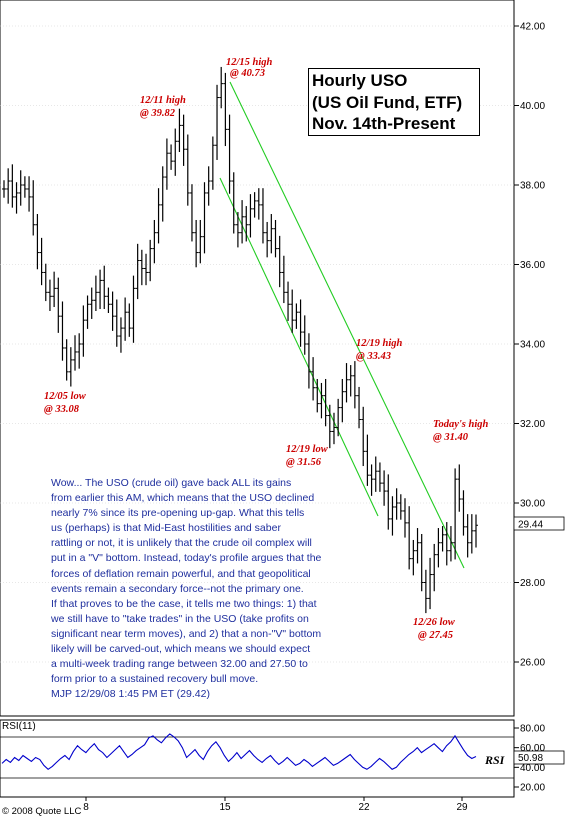 The height and width of the screenshot is (820, 571). I want to click on rsi-axis: 80.00 60.00 40.00 20.00, so click(529, 759).